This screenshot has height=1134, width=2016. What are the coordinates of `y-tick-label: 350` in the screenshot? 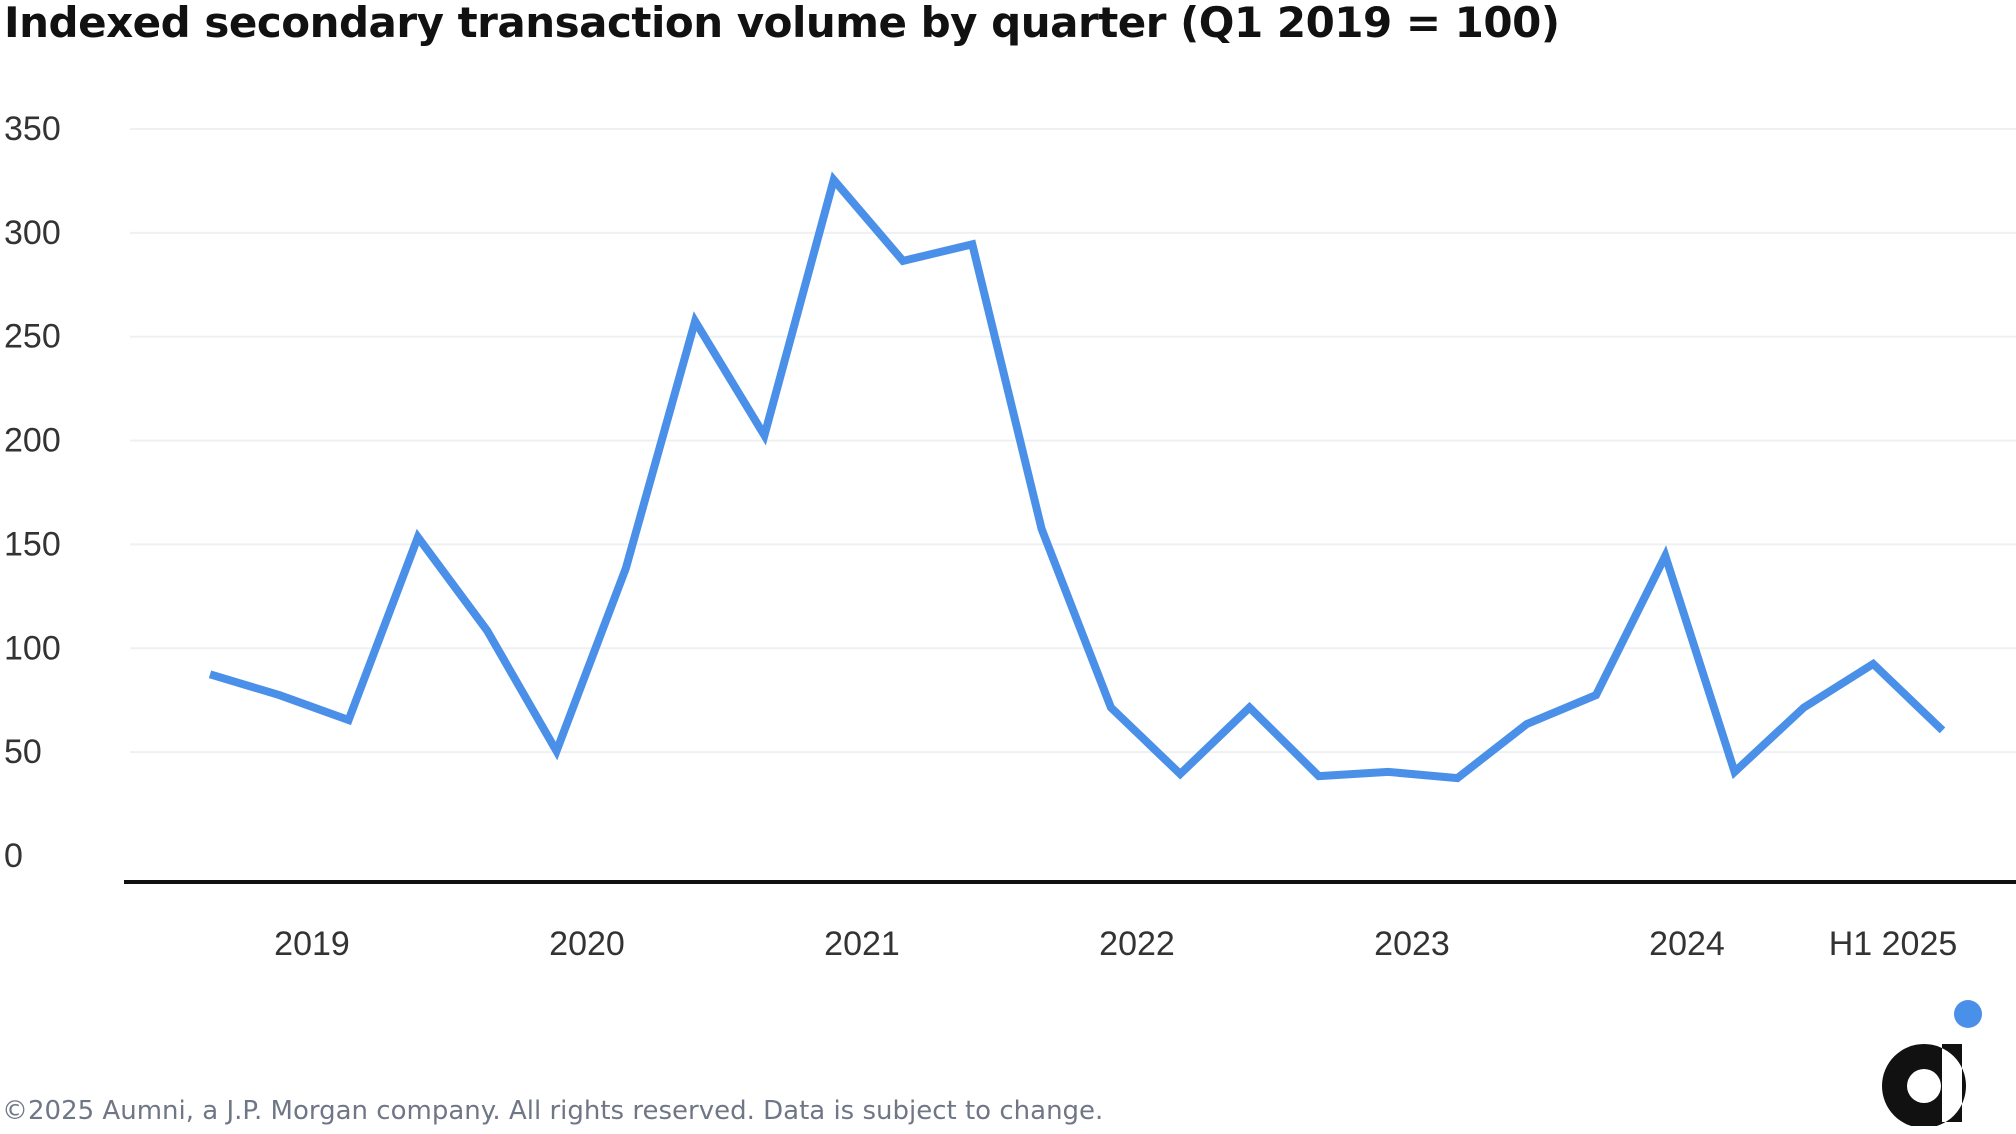 It's located at (32, 129).